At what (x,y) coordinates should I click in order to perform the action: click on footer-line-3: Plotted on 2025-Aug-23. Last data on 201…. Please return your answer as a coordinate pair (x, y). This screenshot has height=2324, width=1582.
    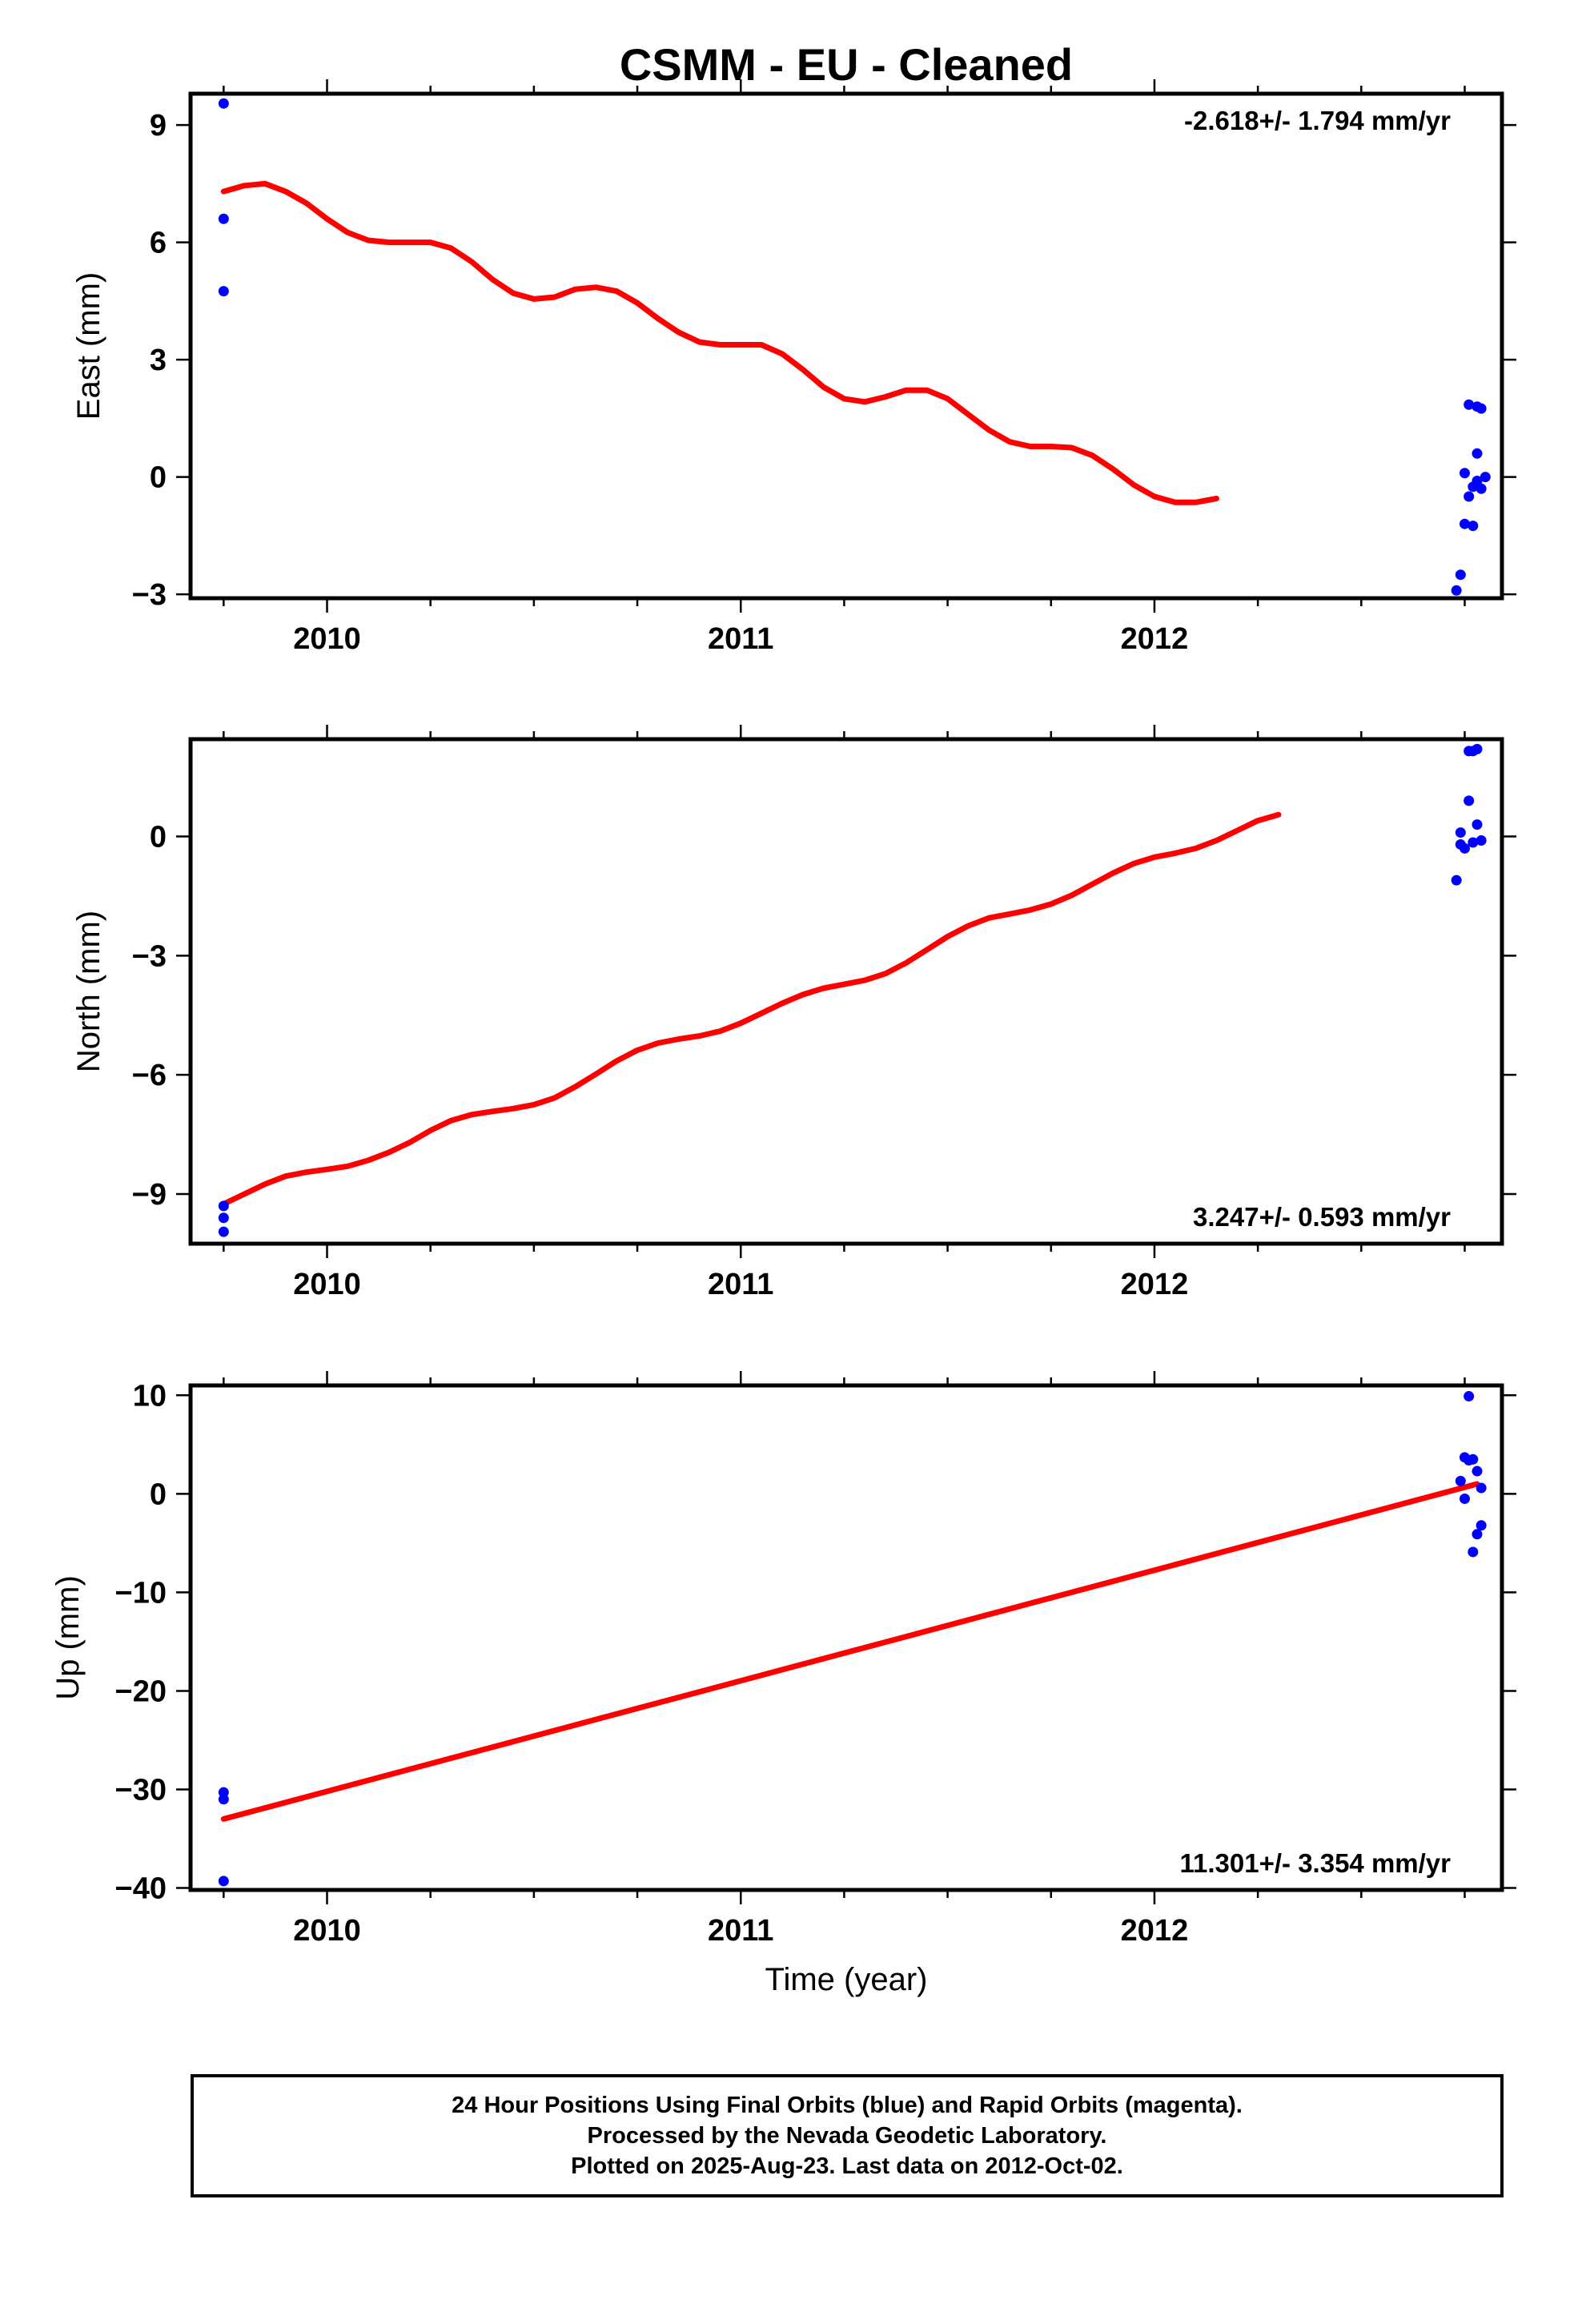
    Looking at the image, I should click on (847, 2166).